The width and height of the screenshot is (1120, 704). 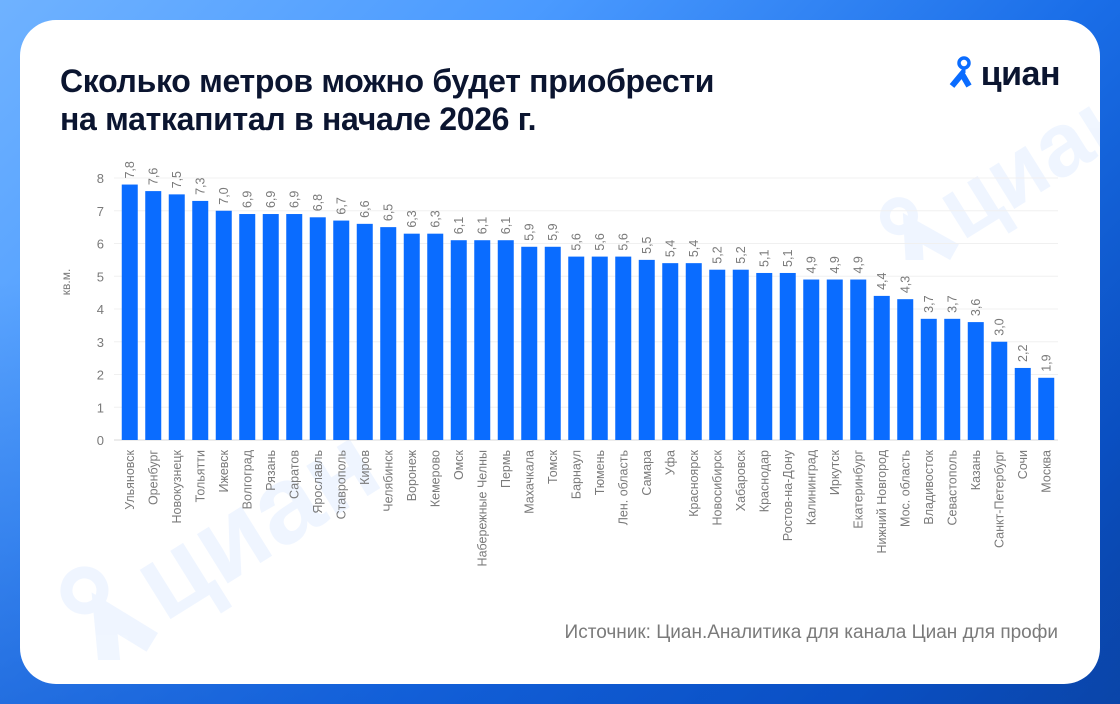 What do you see at coordinates (130, 169) in the screenshot?
I see `data-label: 7,8` at bounding box center [130, 169].